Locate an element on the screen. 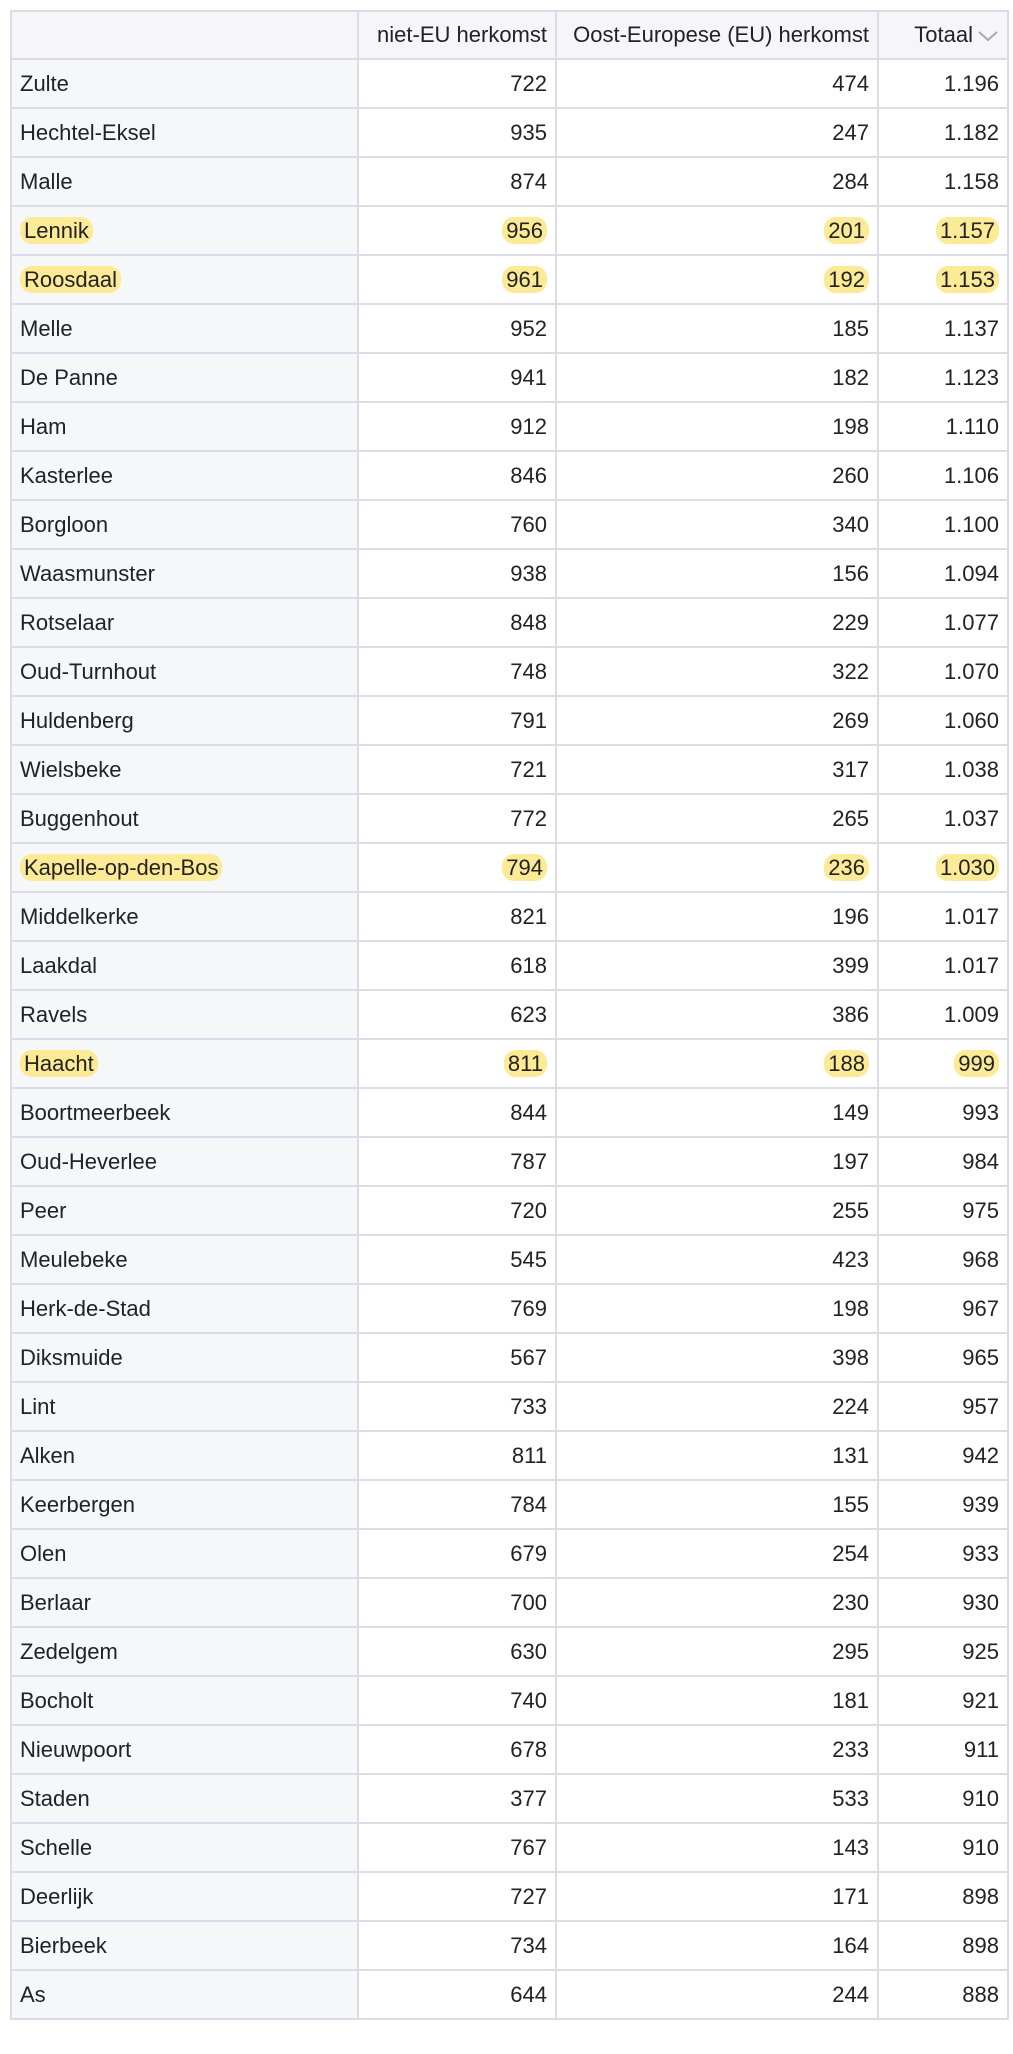 The width and height of the screenshot is (1013, 2054). value: 230 is located at coordinates (850, 1602).